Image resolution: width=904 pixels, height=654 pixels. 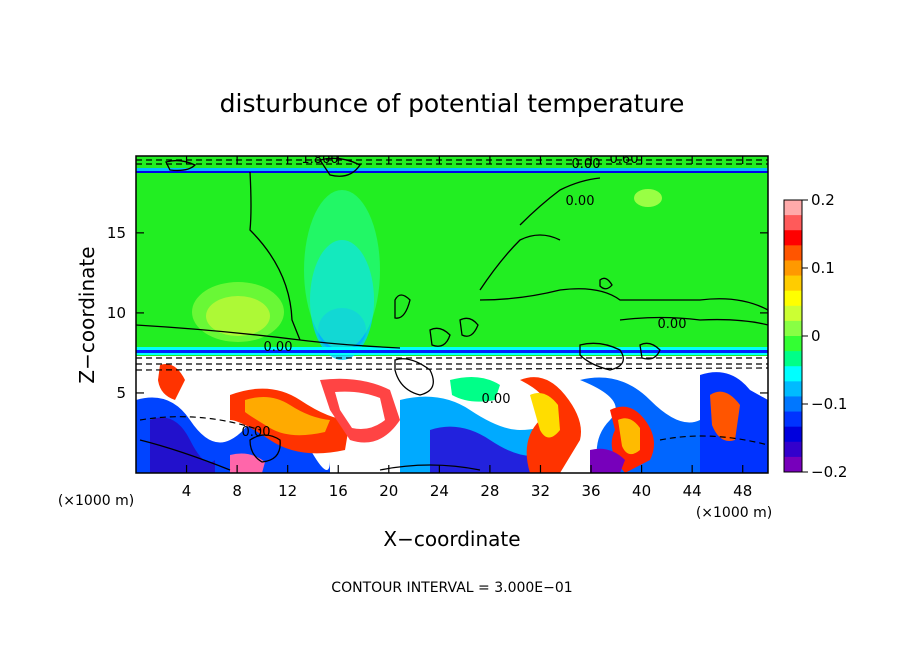 I want to click on x-tick-label: 20, so click(x=388, y=491).